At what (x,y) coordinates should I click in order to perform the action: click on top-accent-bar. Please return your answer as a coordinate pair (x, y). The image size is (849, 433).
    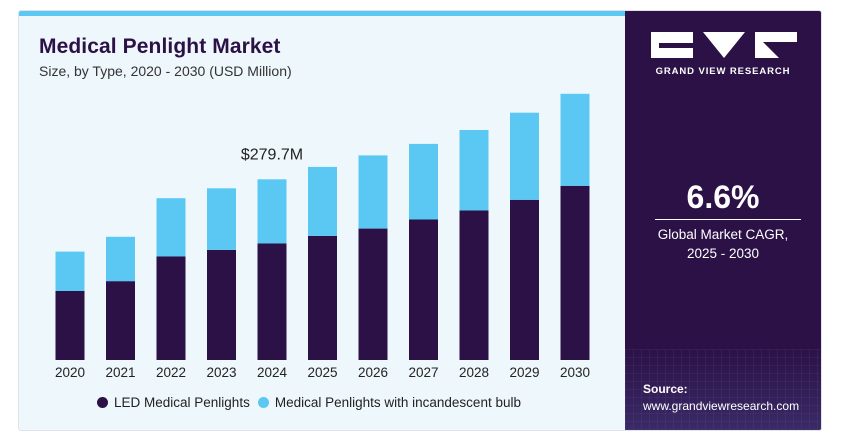
    Looking at the image, I should click on (322, 13).